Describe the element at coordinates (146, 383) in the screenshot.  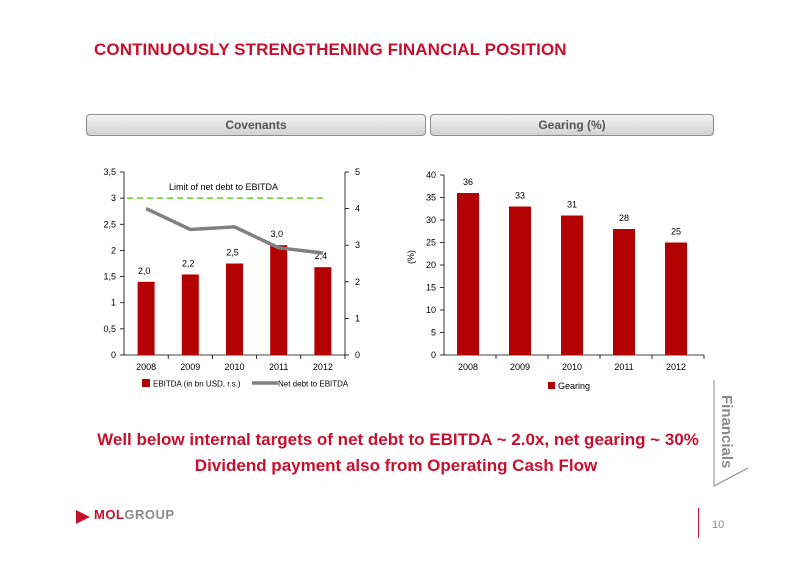
I see `legend-ebitda-swatch` at that location.